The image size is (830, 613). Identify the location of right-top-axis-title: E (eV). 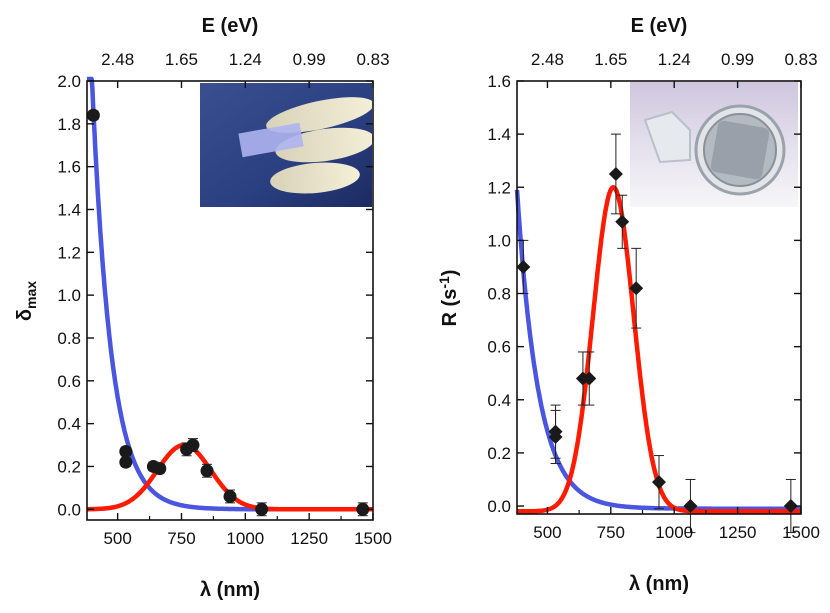
(659, 26).